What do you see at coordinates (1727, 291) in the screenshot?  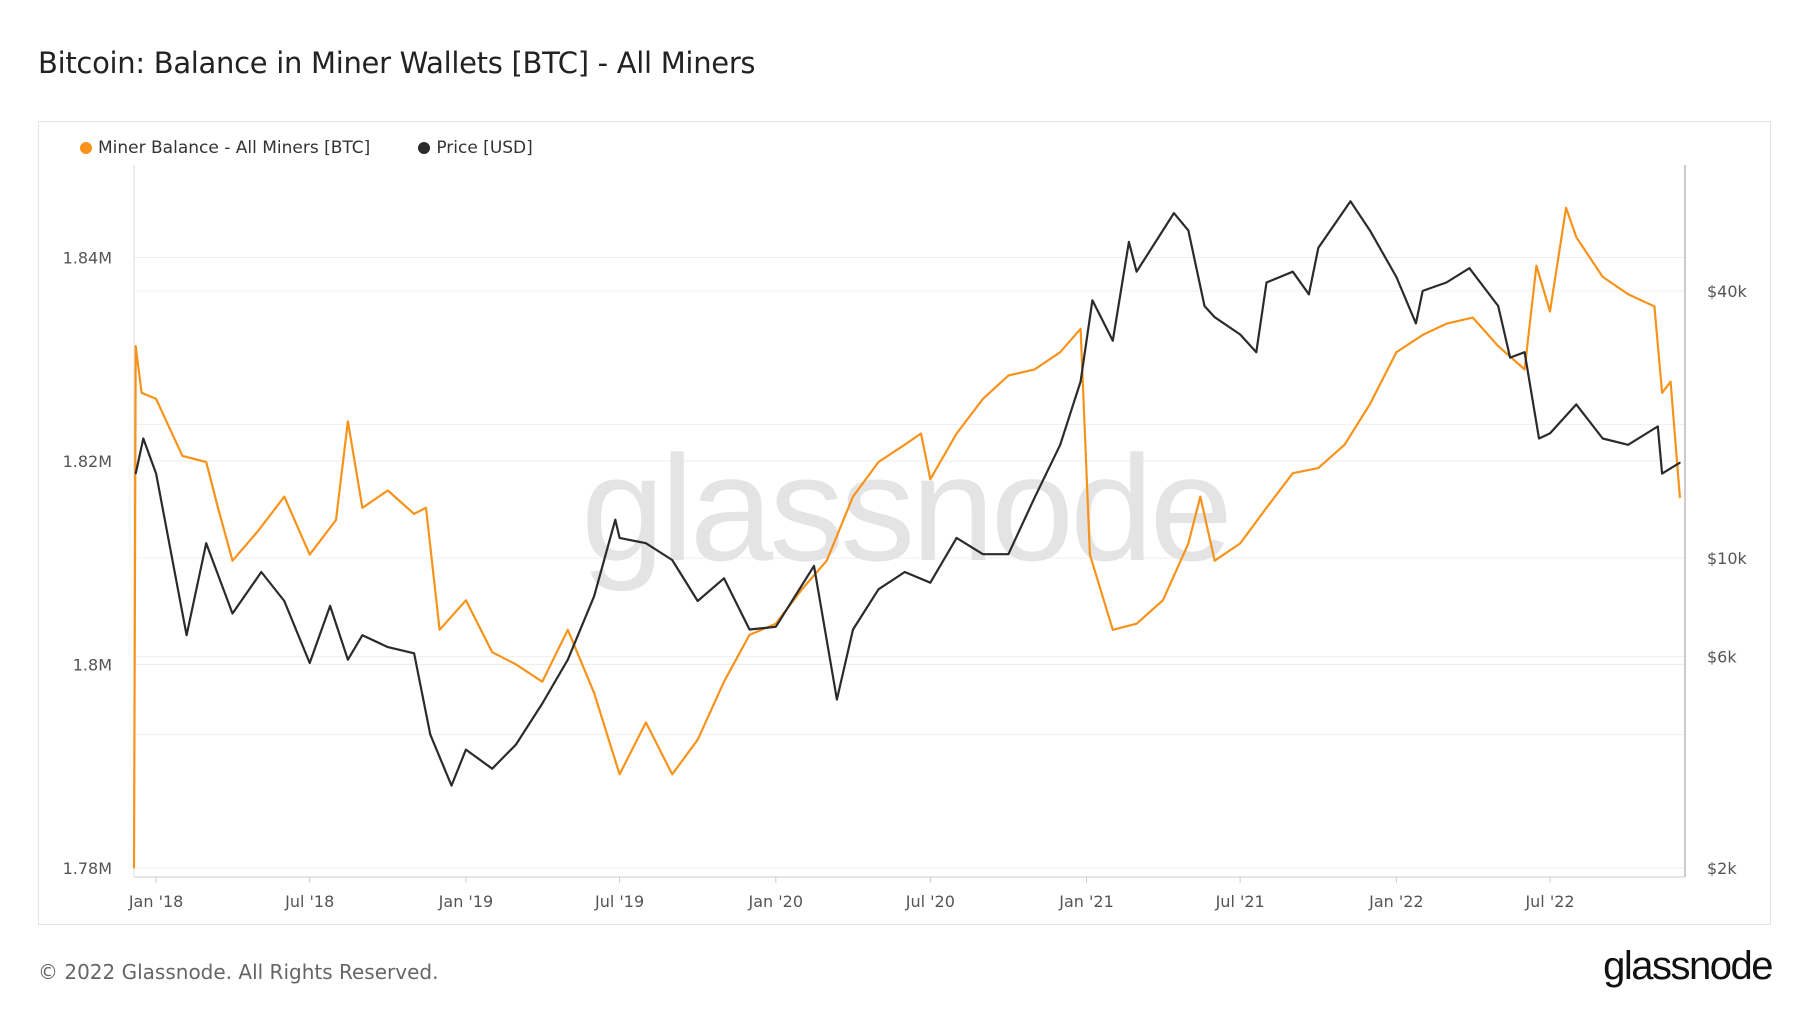 I see `y-right-tick-label: $40k` at bounding box center [1727, 291].